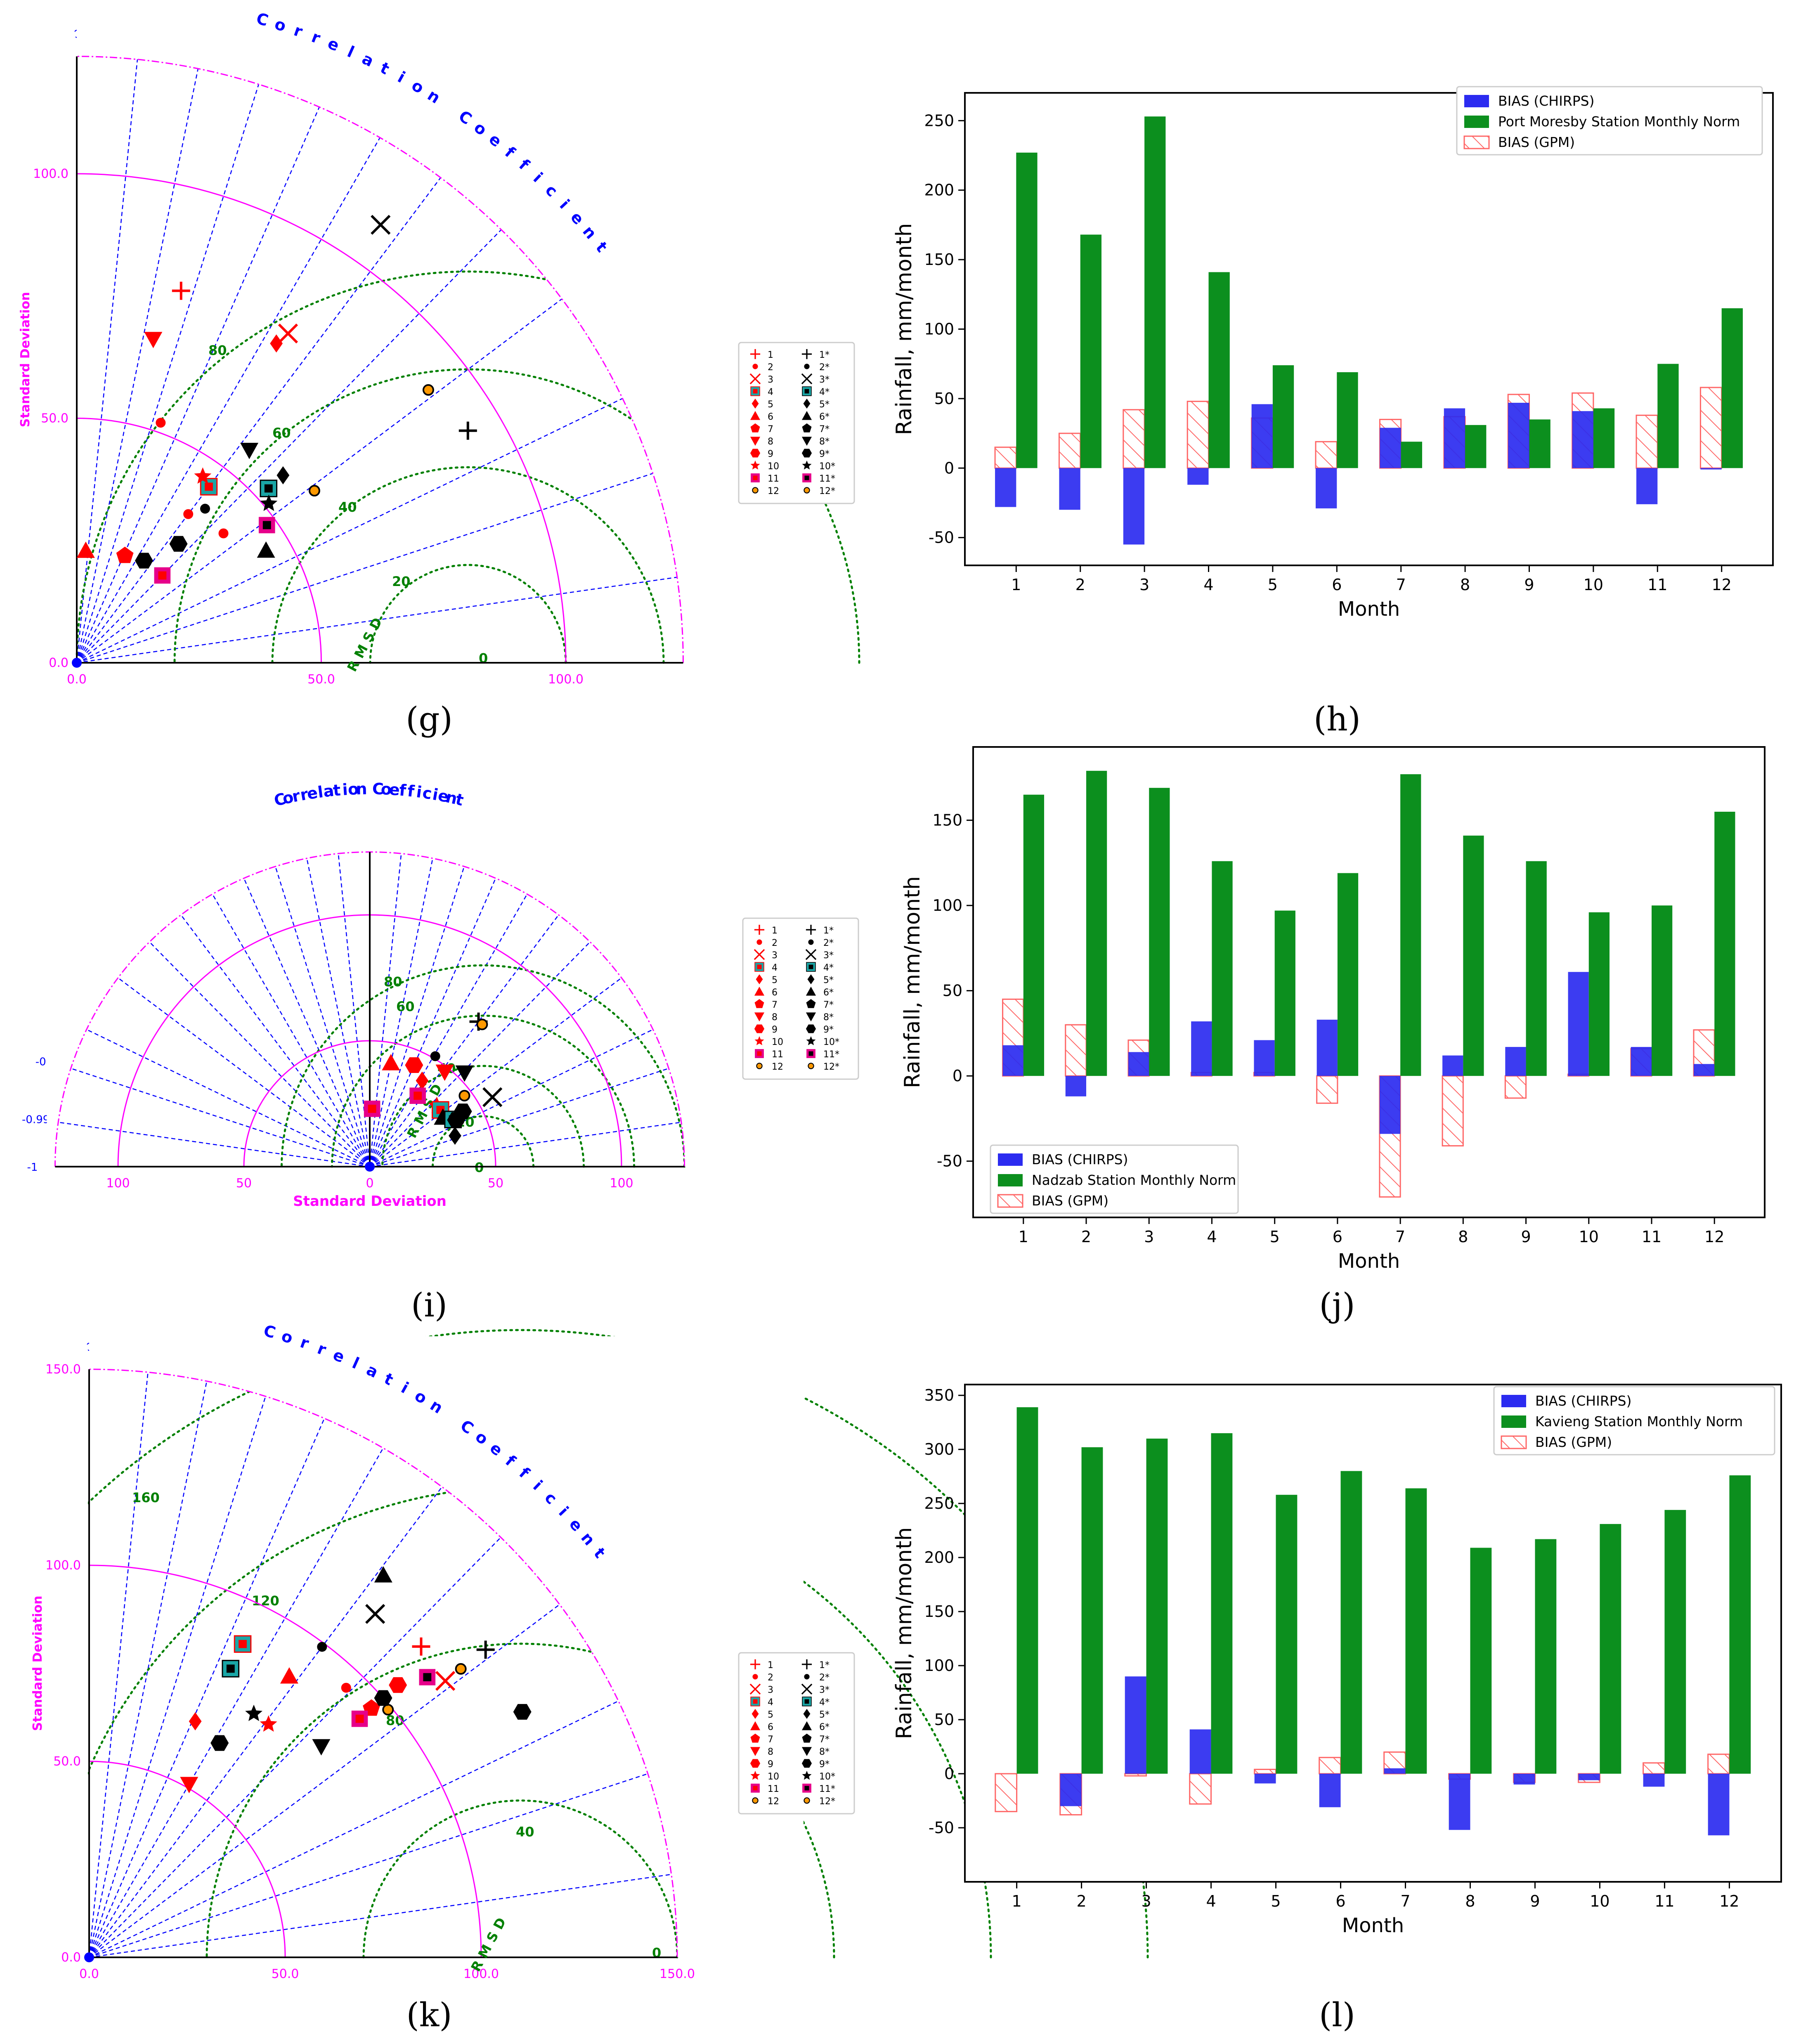  What do you see at coordinates (361, 789) in the screenshot?
I see `correlation-title-char: n` at bounding box center [361, 789].